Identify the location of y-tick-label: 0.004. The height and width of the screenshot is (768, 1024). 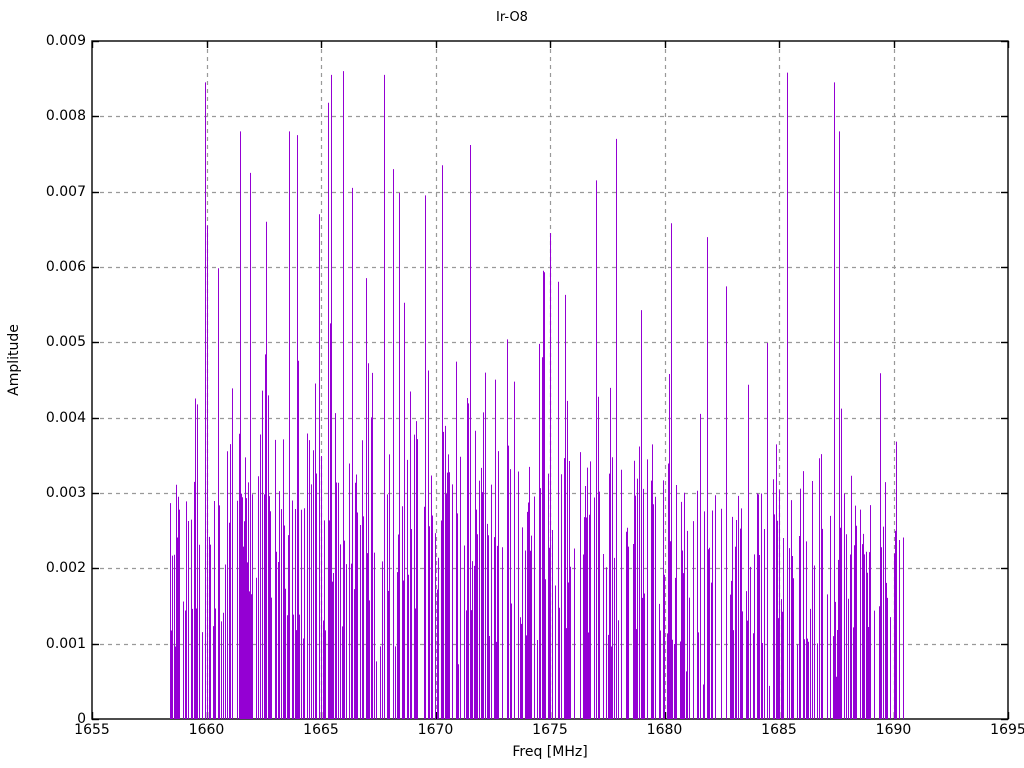
(65, 417).